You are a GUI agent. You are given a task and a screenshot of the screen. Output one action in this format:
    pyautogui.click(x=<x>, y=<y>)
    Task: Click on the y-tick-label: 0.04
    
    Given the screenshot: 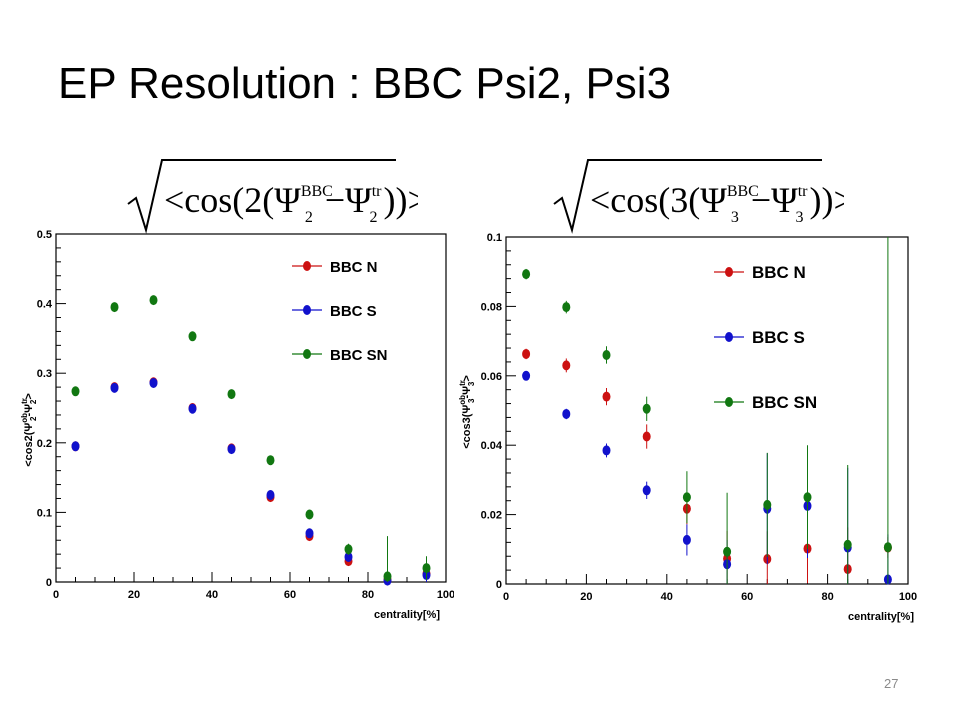 What is the action you would take?
    pyautogui.click(x=492, y=446)
    